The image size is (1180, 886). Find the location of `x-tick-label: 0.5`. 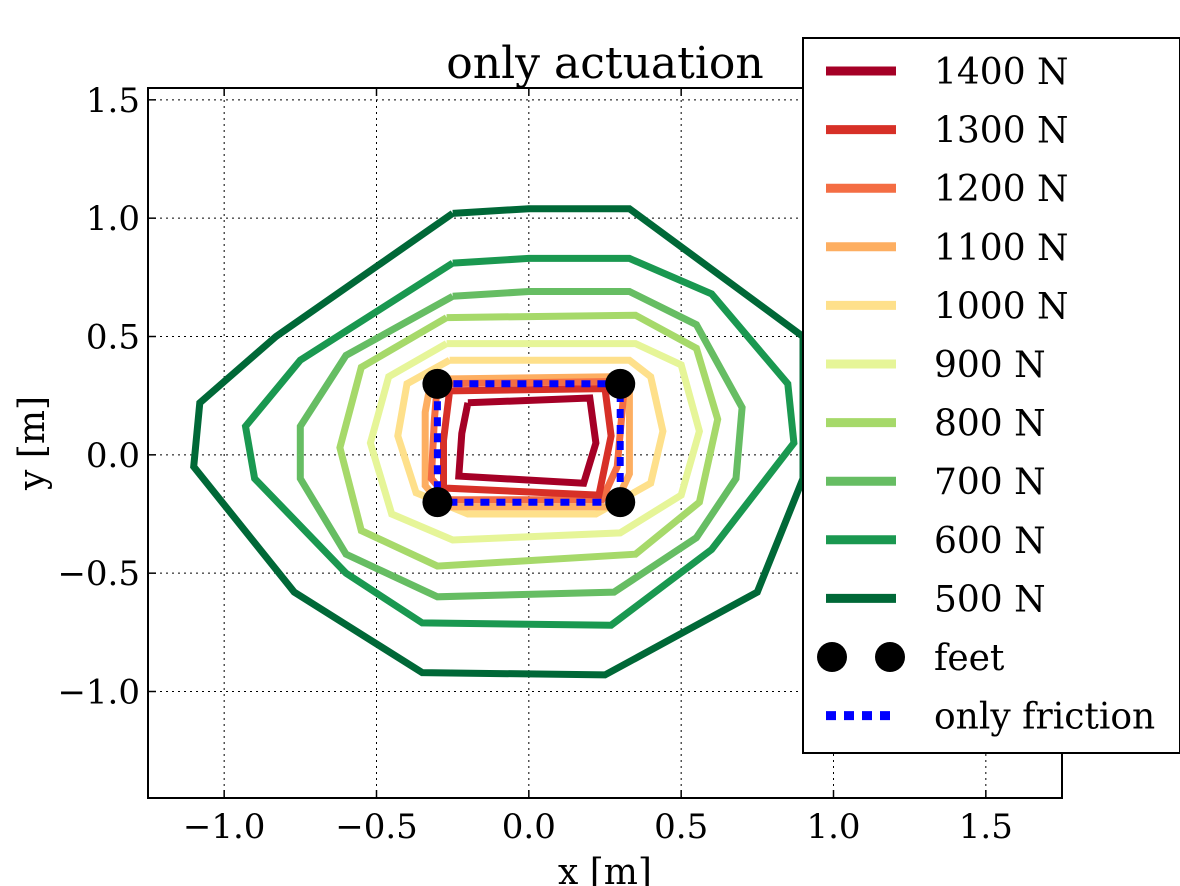

x-tick-label: 0.5 is located at coordinates (681, 827).